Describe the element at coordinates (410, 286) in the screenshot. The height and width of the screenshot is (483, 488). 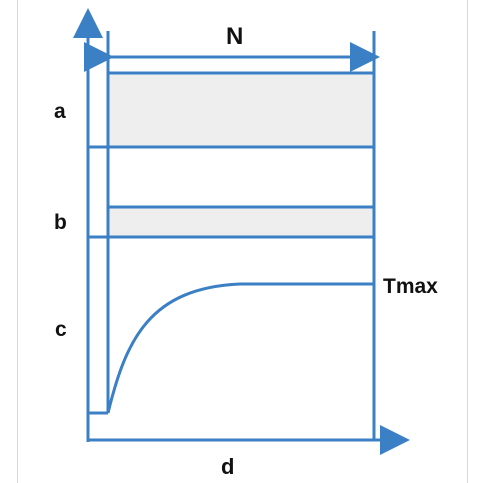
I see `label-tmax: Tmax` at that location.